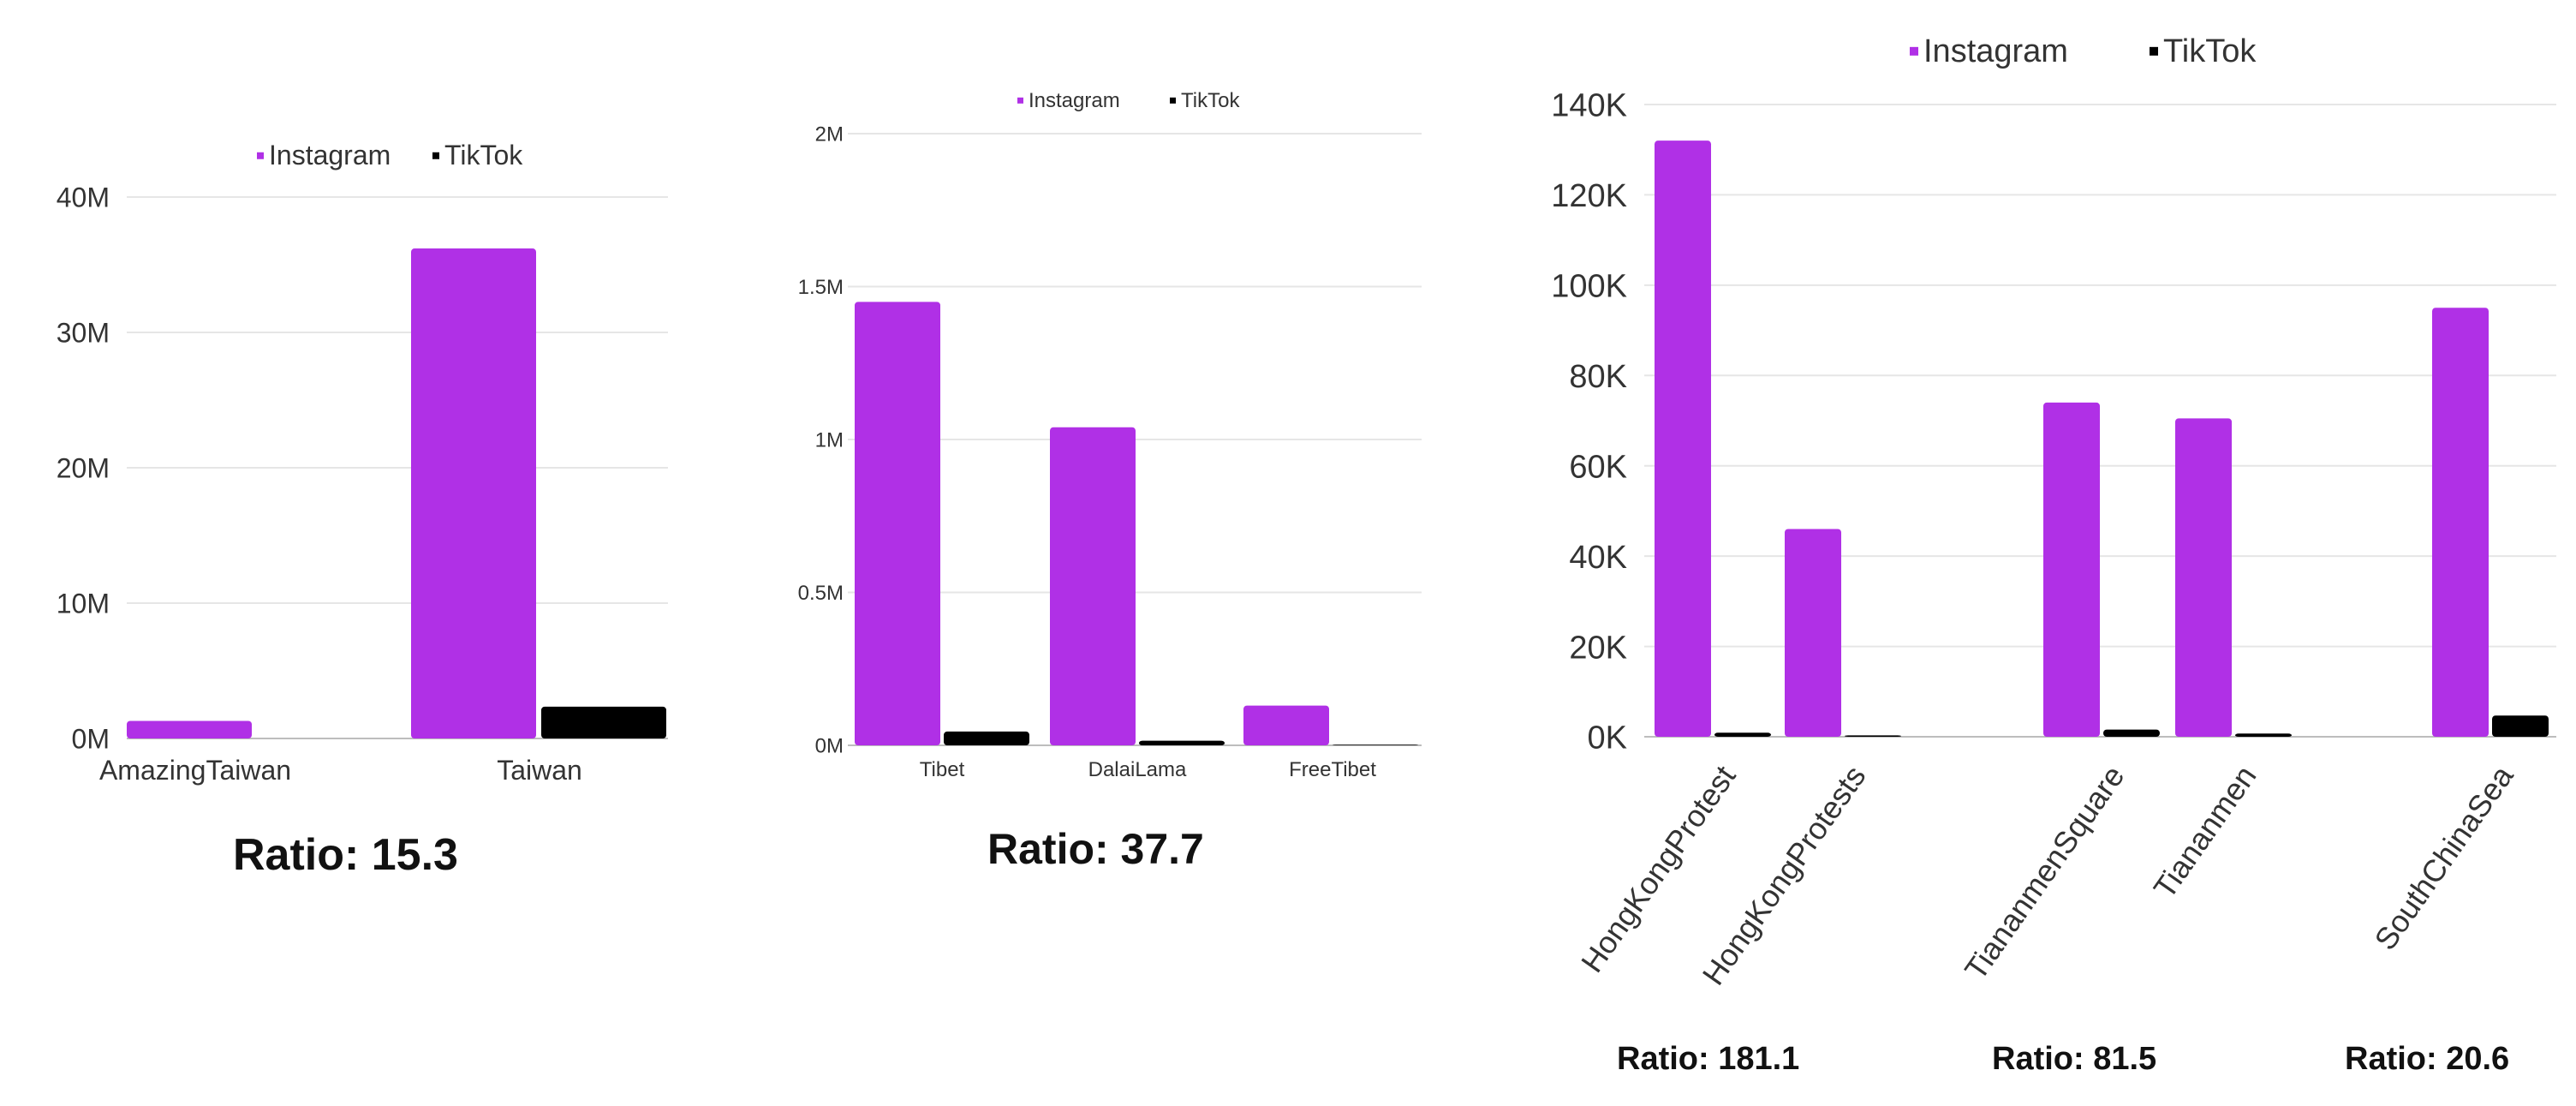 This screenshot has height=1106, width=2576. What do you see at coordinates (1182, 742) in the screenshot?
I see `bar-tiktok-dalailama` at bounding box center [1182, 742].